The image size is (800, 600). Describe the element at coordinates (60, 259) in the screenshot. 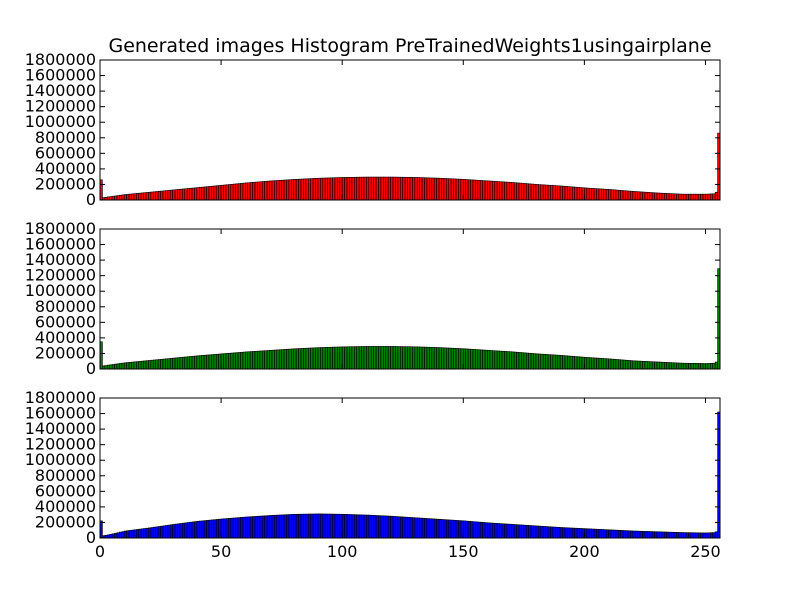

I see `y-tick-label: 1400000` at that location.